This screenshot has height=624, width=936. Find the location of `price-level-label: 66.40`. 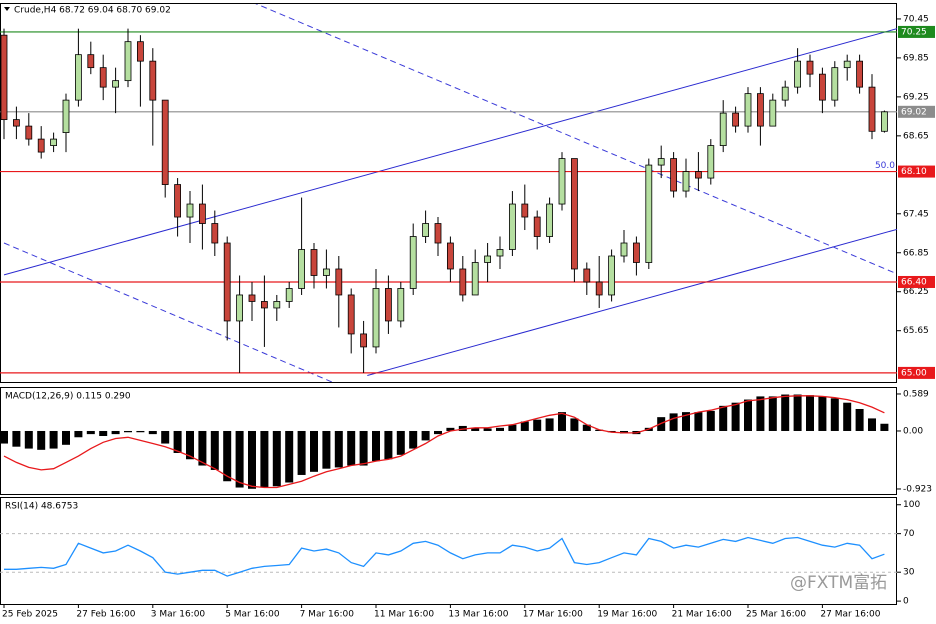

price-level-label: 66.40 is located at coordinates (914, 282).